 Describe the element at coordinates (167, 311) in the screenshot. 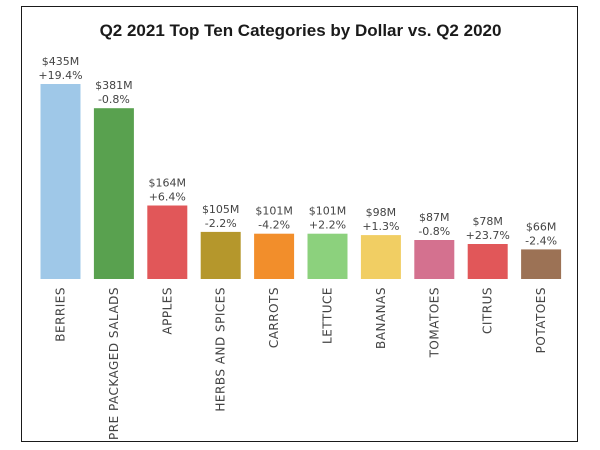

I see `category-label: APPLES` at that location.